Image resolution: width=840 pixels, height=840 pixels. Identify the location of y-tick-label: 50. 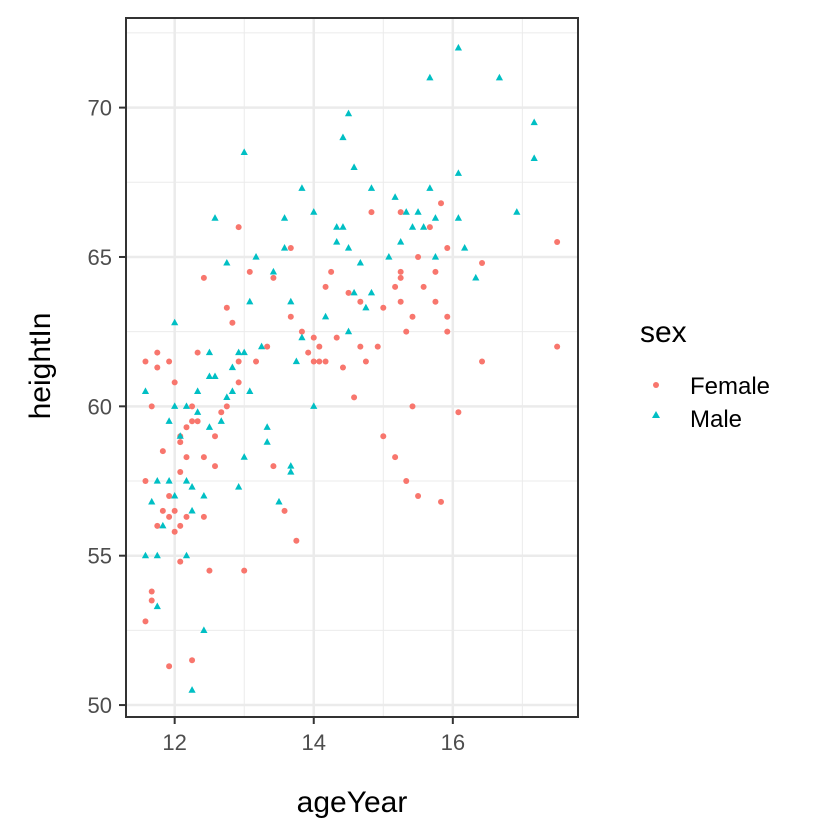
(100, 705).